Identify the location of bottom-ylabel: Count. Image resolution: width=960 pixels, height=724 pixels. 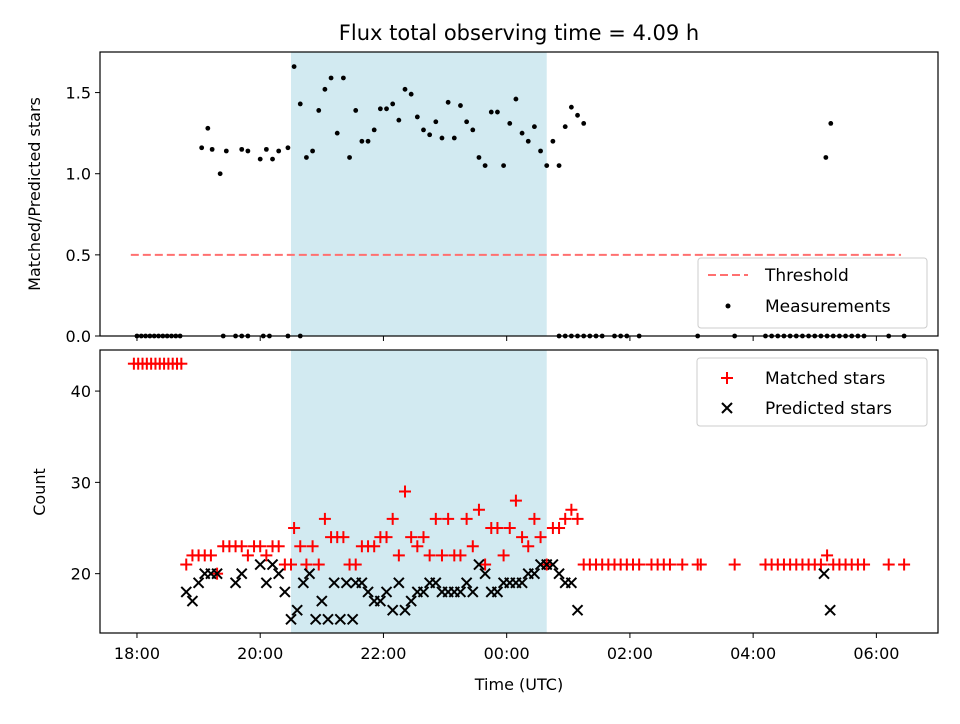
(39, 492).